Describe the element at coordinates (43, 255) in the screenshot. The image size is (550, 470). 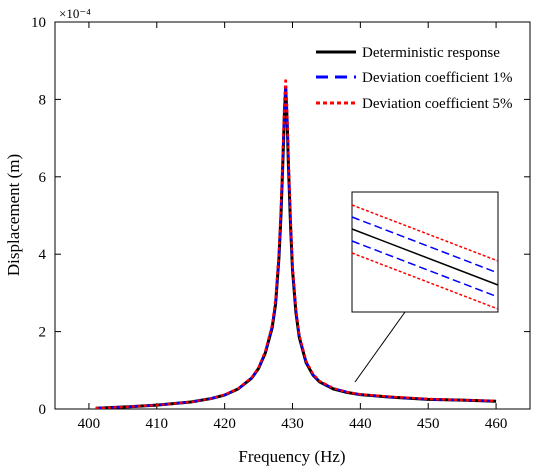
I see `y-tick-label: 4` at that location.